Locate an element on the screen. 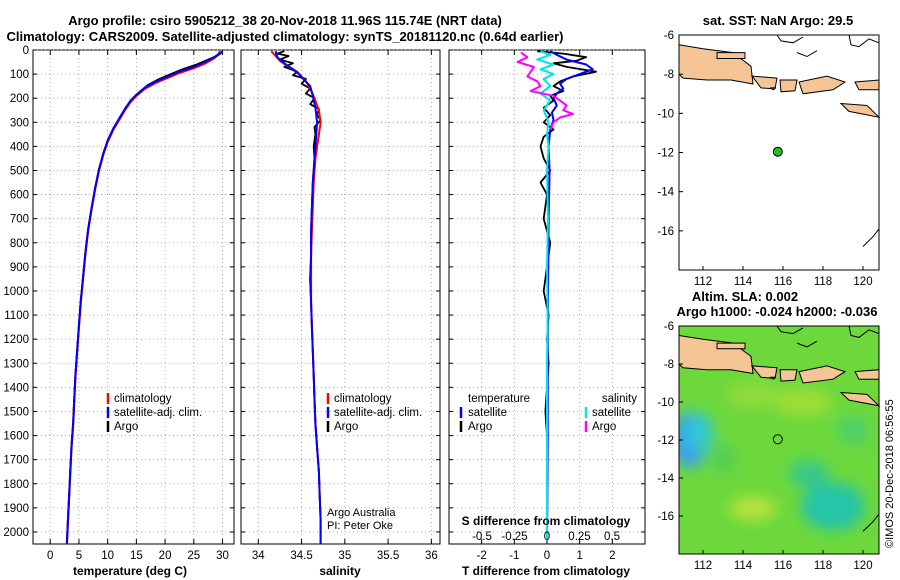 Image resolution: width=900 pixels, height=580 pixels. temperature-xtick-label: 0 is located at coordinates (50, 556).